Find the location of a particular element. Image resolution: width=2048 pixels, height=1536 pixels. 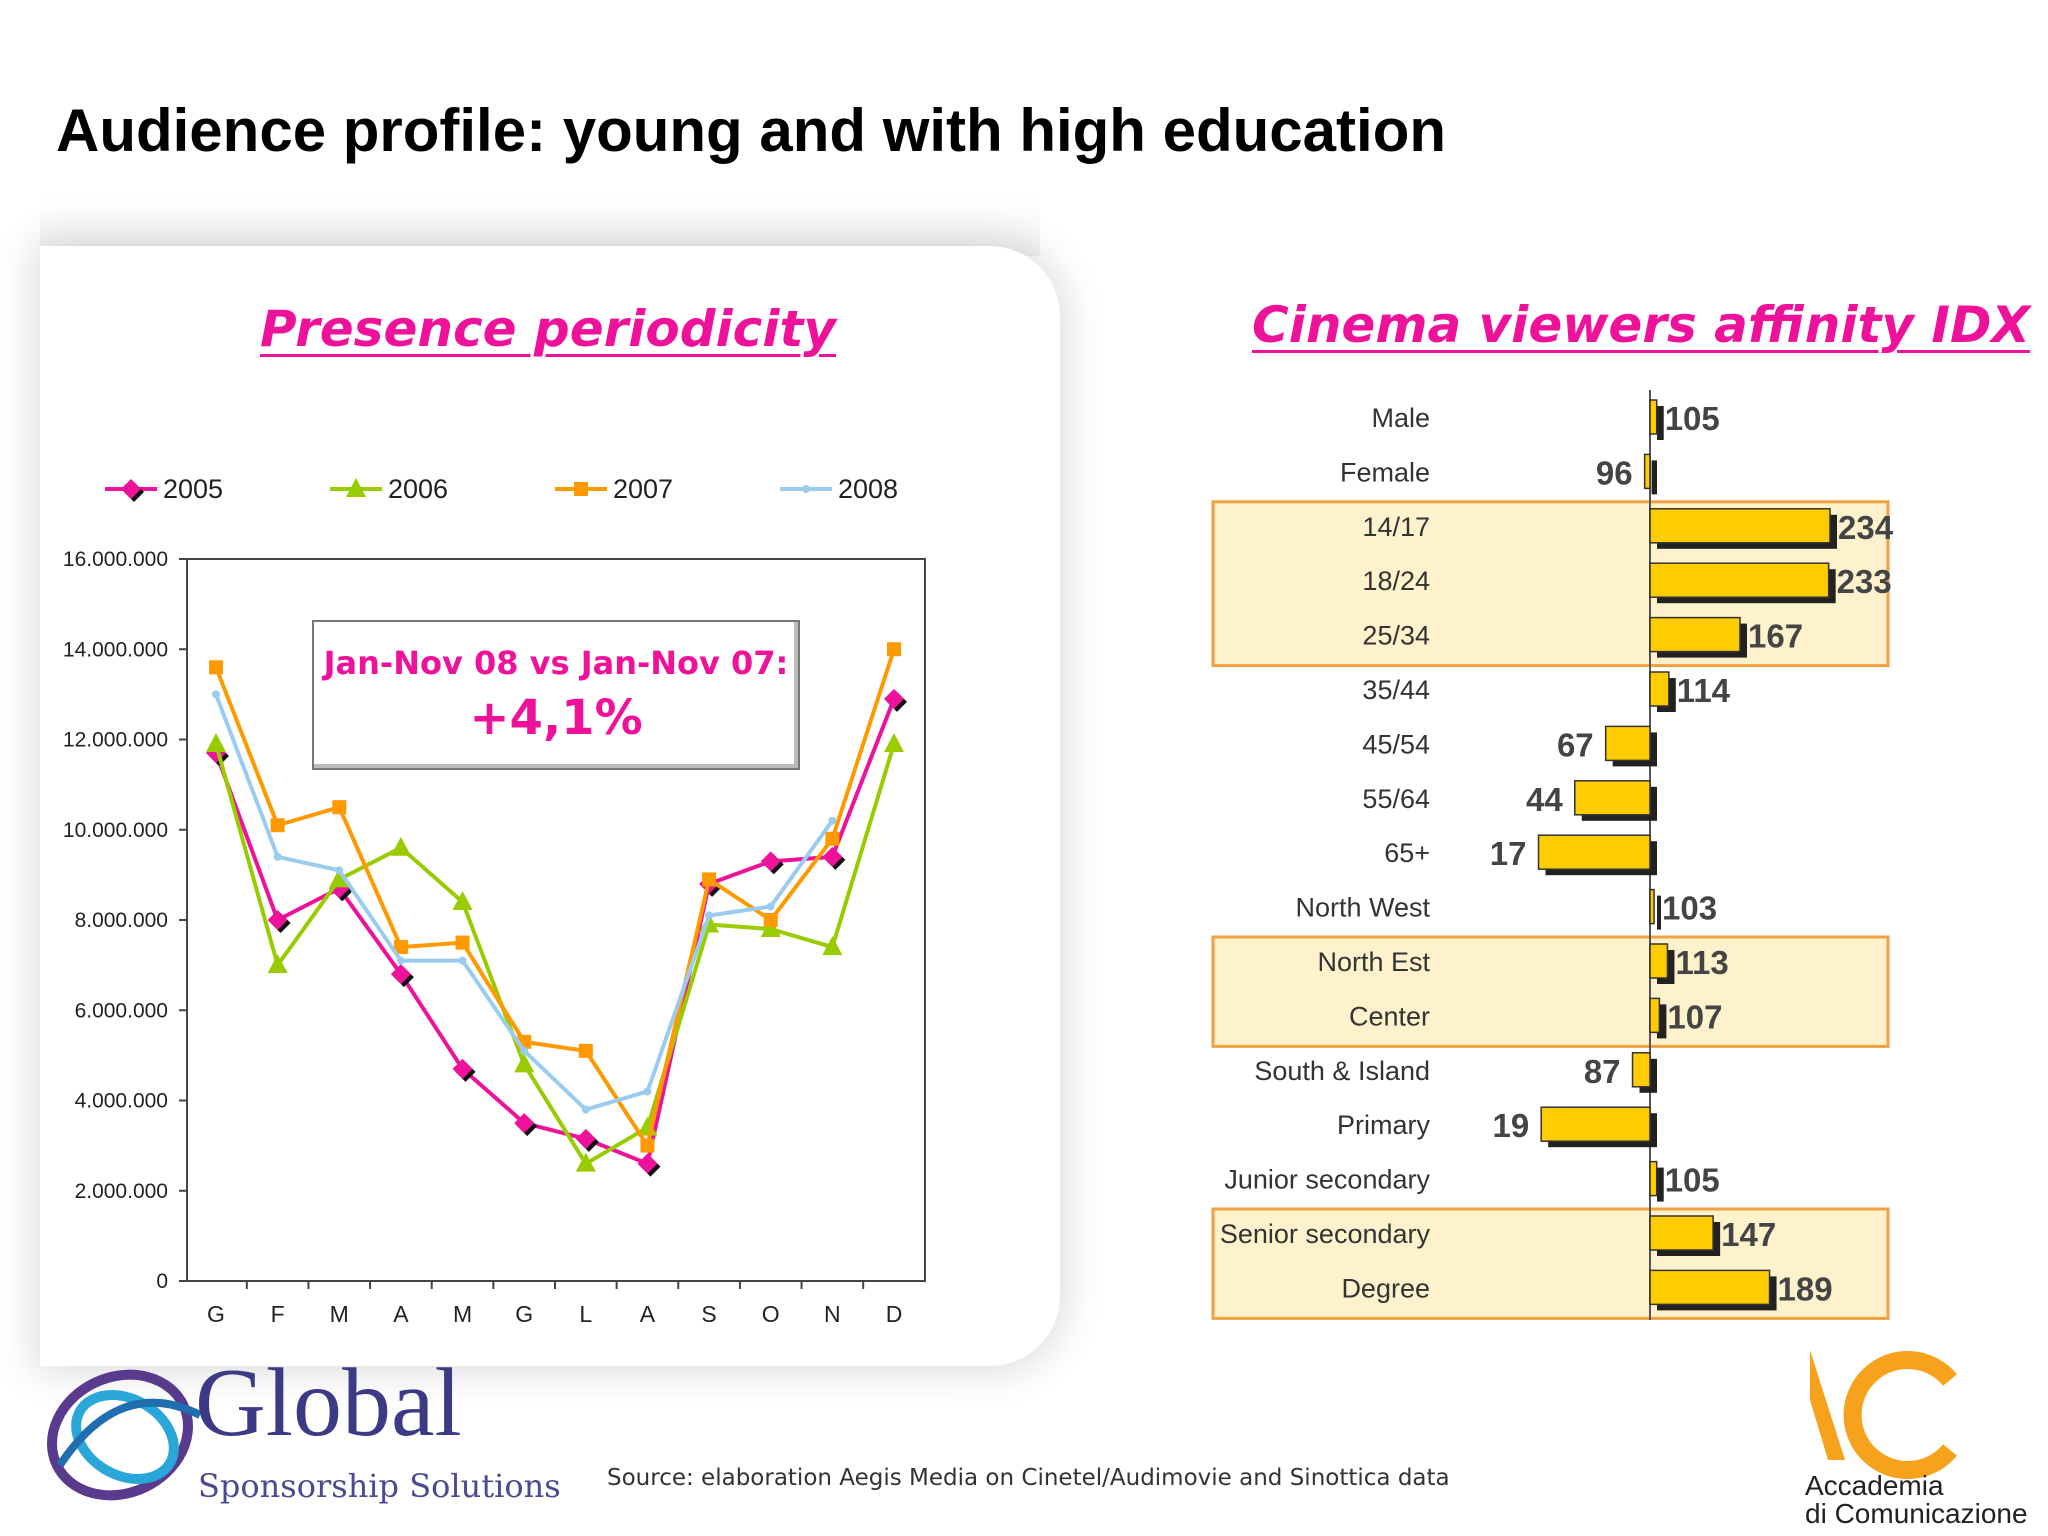

x-tick-label: N is located at coordinates (832, 1314).